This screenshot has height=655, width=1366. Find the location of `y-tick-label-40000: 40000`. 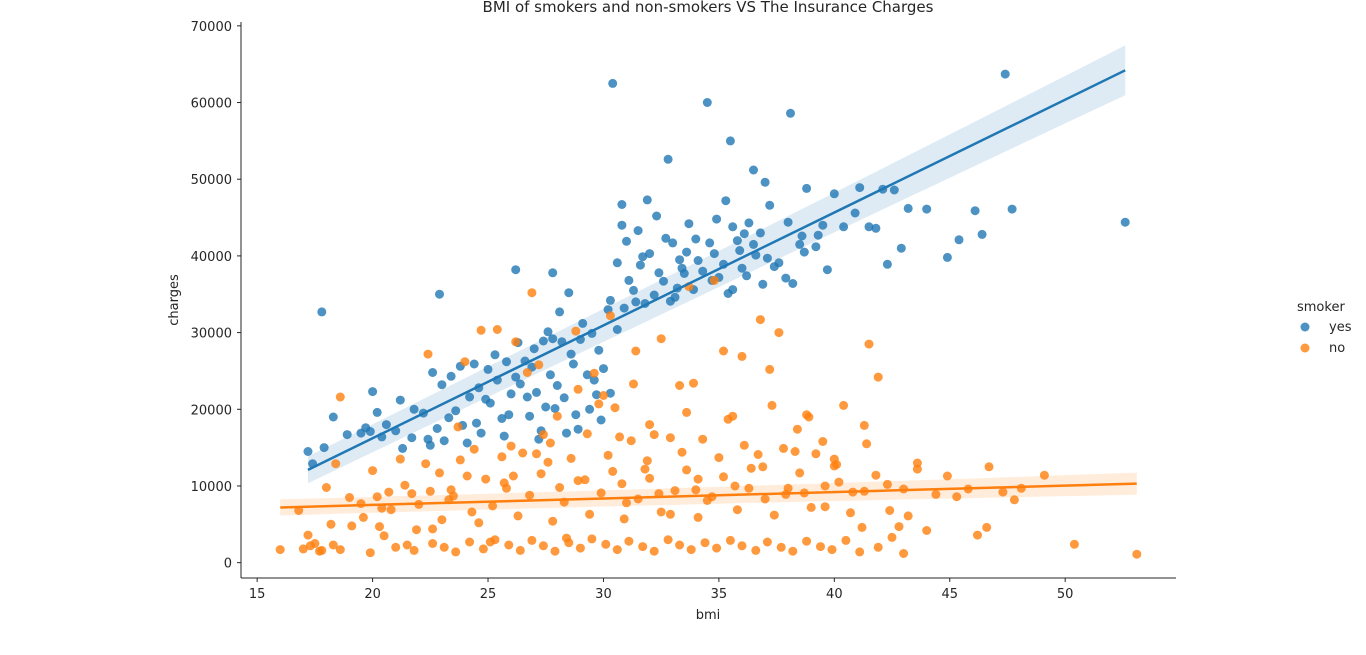

y-tick-label-40000: 40000 is located at coordinates (211, 257).